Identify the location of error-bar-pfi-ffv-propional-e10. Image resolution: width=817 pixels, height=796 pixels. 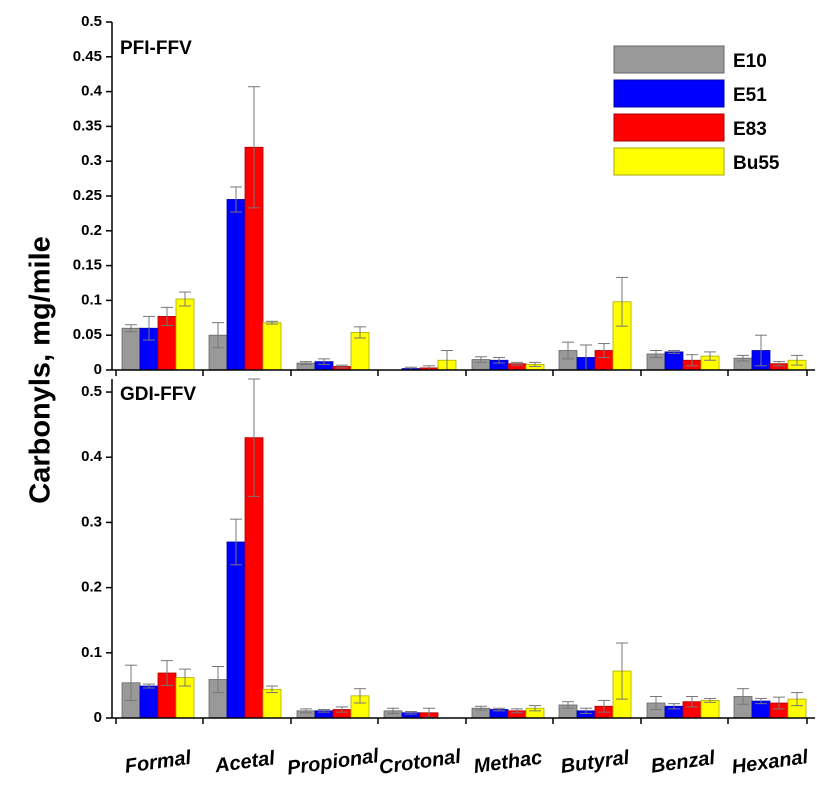
(306, 363).